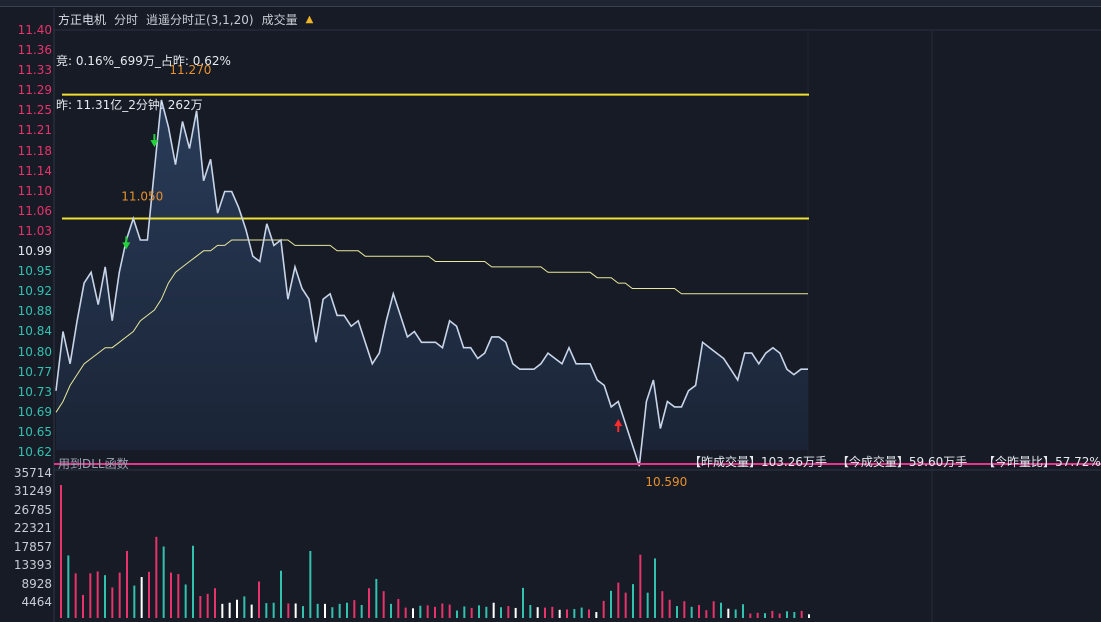 Image resolution: width=1101 pixels, height=622 pixels. I want to click on stock-name: 方正电机, so click(82, 19).